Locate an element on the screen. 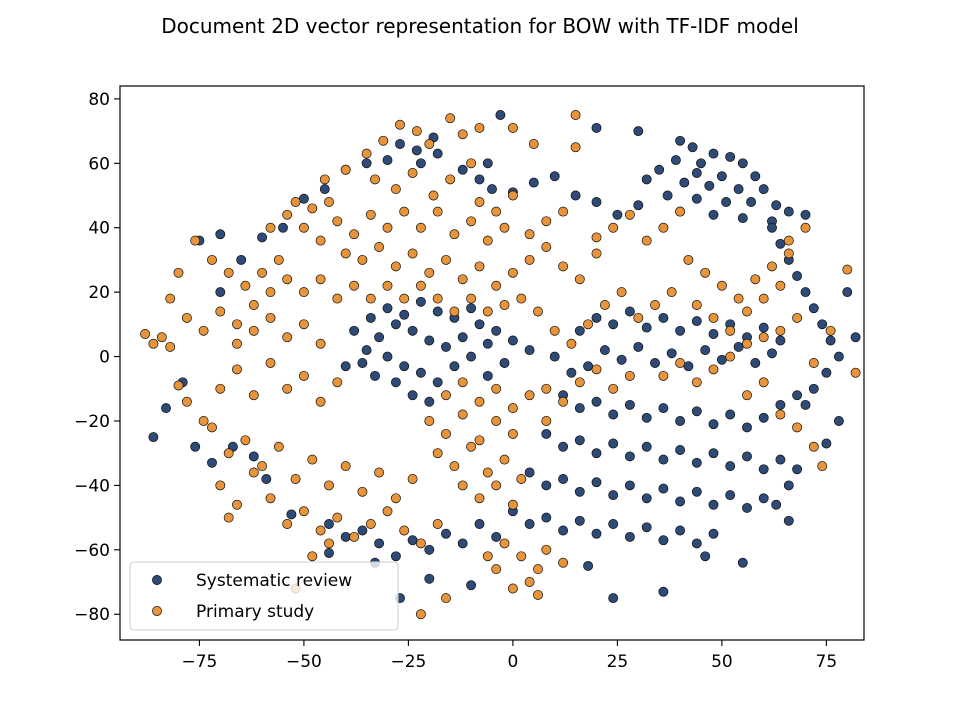 The width and height of the screenshot is (960, 725). x-tick-label: 0 is located at coordinates (512, 662).